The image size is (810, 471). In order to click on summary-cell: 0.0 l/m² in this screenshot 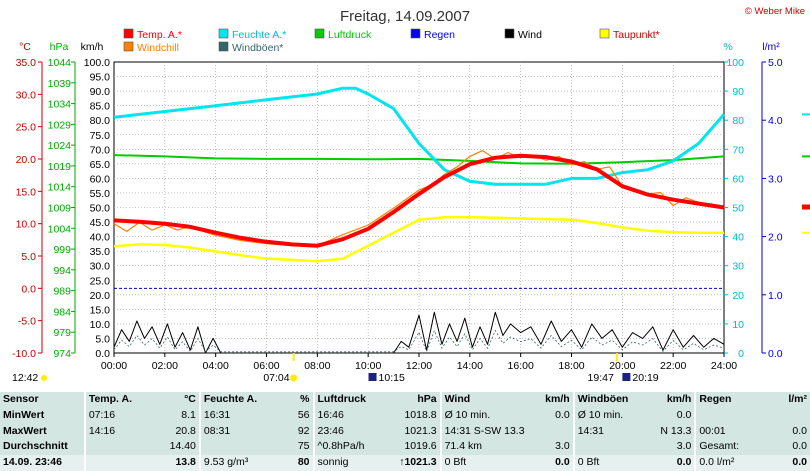, I will do `click(725, 463)`.